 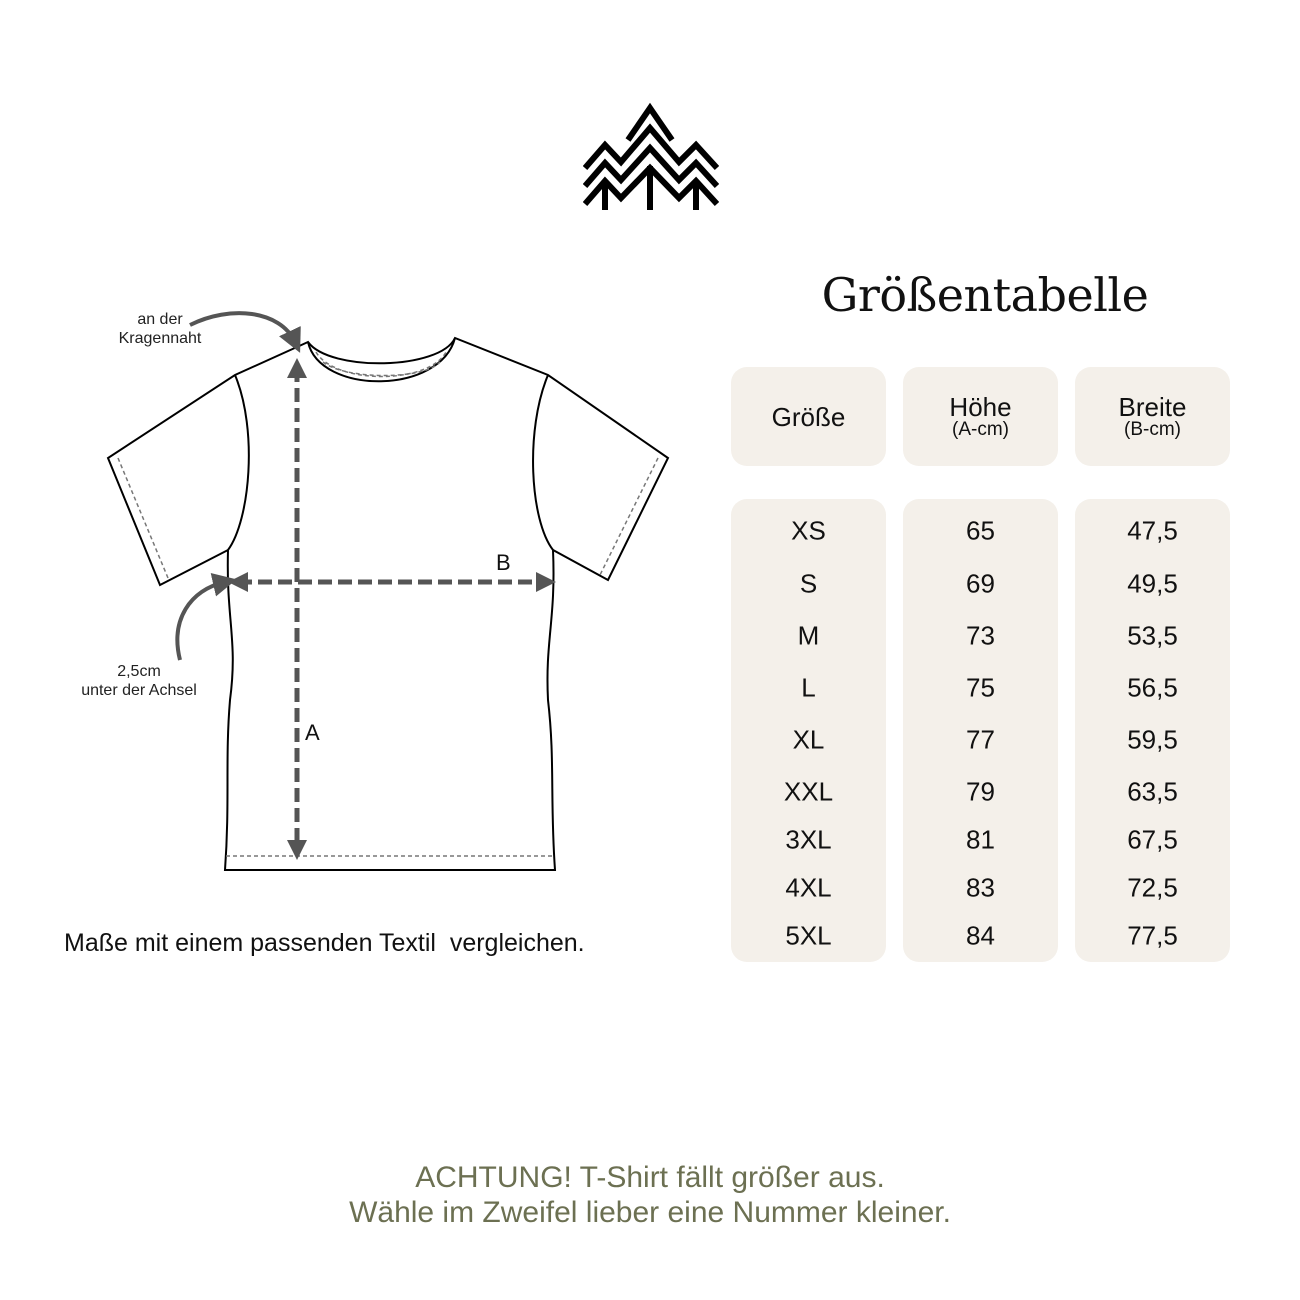 I want to click on table-cell: 75, so click(x=980, y=687).